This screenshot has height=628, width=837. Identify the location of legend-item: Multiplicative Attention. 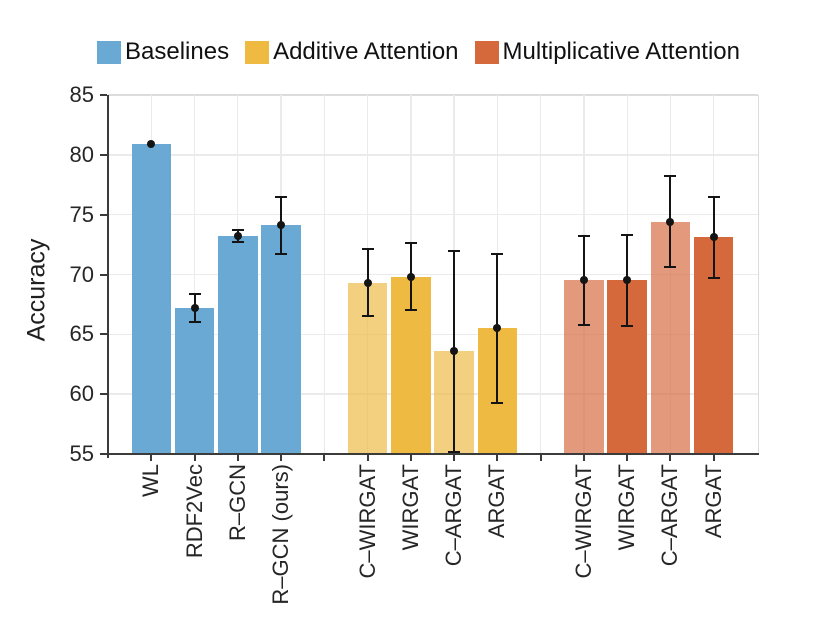
(607, 52).